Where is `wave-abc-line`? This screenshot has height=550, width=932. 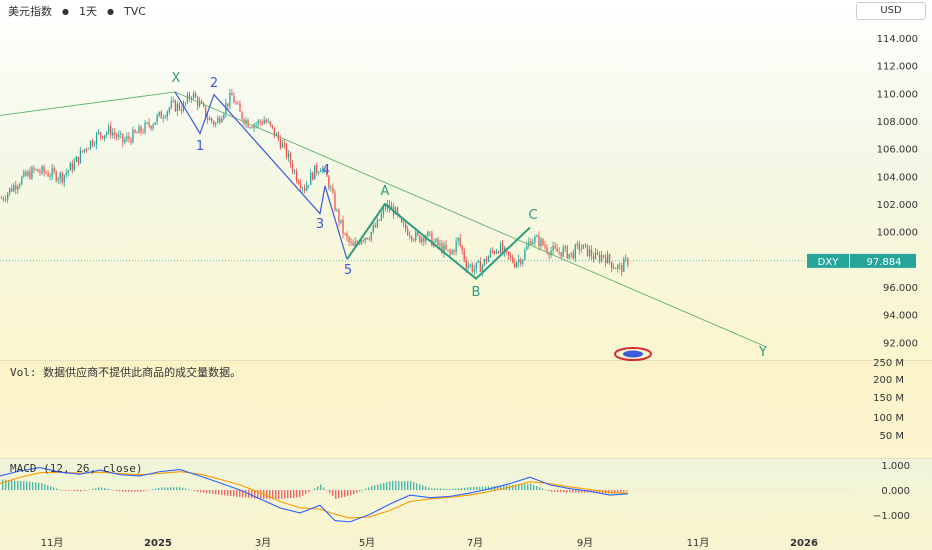
wave-abc-line is located at coordinates (438, 241).